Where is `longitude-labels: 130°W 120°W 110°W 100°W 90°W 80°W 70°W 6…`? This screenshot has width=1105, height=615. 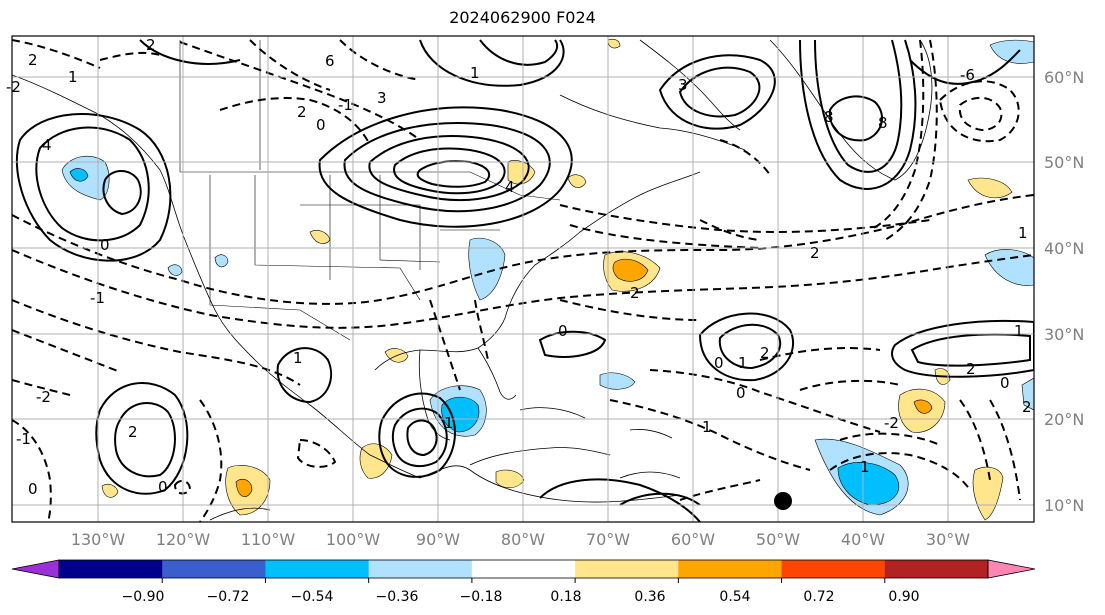 longitude-labels: 130°W 120°W 110°W 100°W 90°W 80°W 70°W 6… is located at coordinates (520, 539).